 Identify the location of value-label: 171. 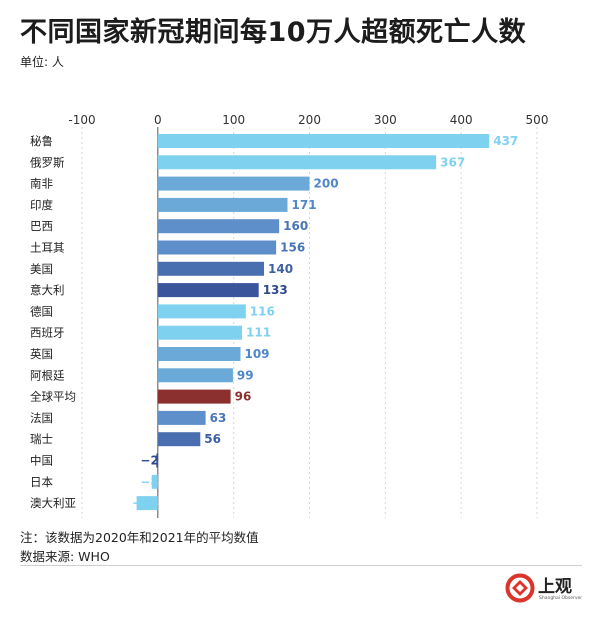
(304, 205).